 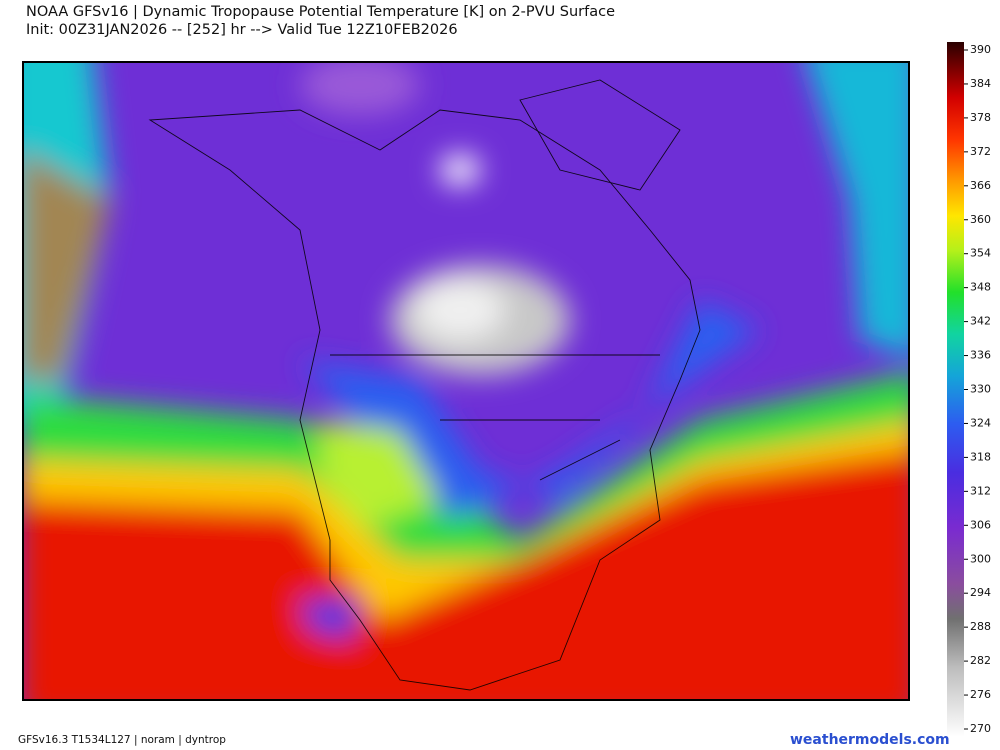 I want to click on colorbar-label: 378, so click(x=980, y=117).